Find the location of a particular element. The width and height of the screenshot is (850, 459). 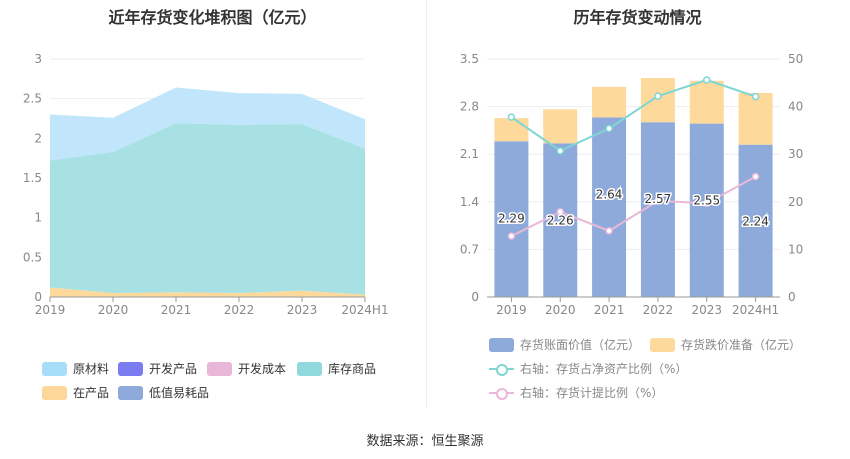

legend-item-left: 开发产品 is located at coordinates (157, 368).